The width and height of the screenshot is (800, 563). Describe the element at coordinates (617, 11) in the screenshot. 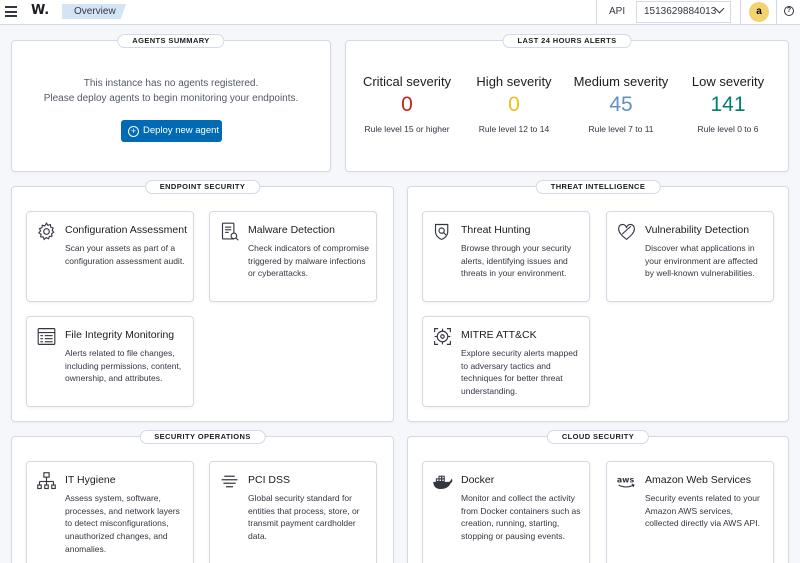

I see `api-label: API` at that location.